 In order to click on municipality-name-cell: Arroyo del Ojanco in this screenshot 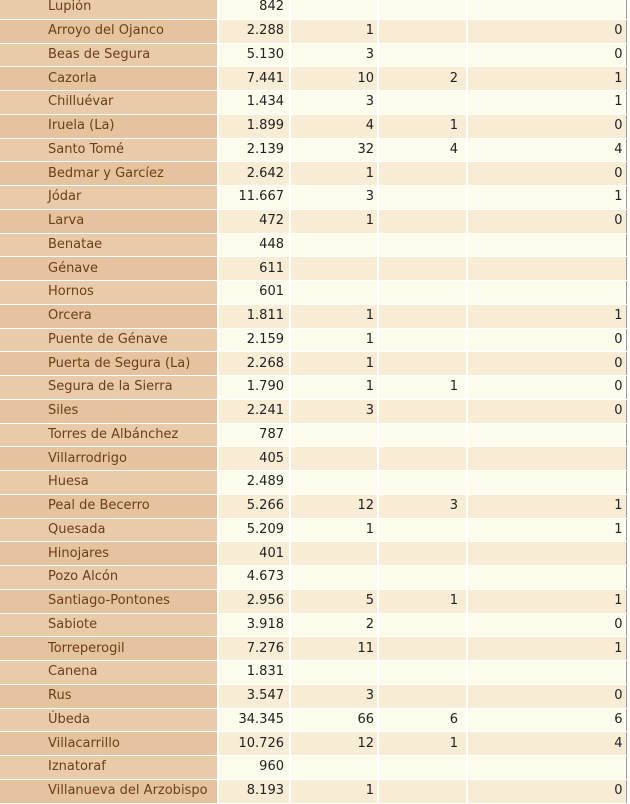, I will do `click(109, 31)`.